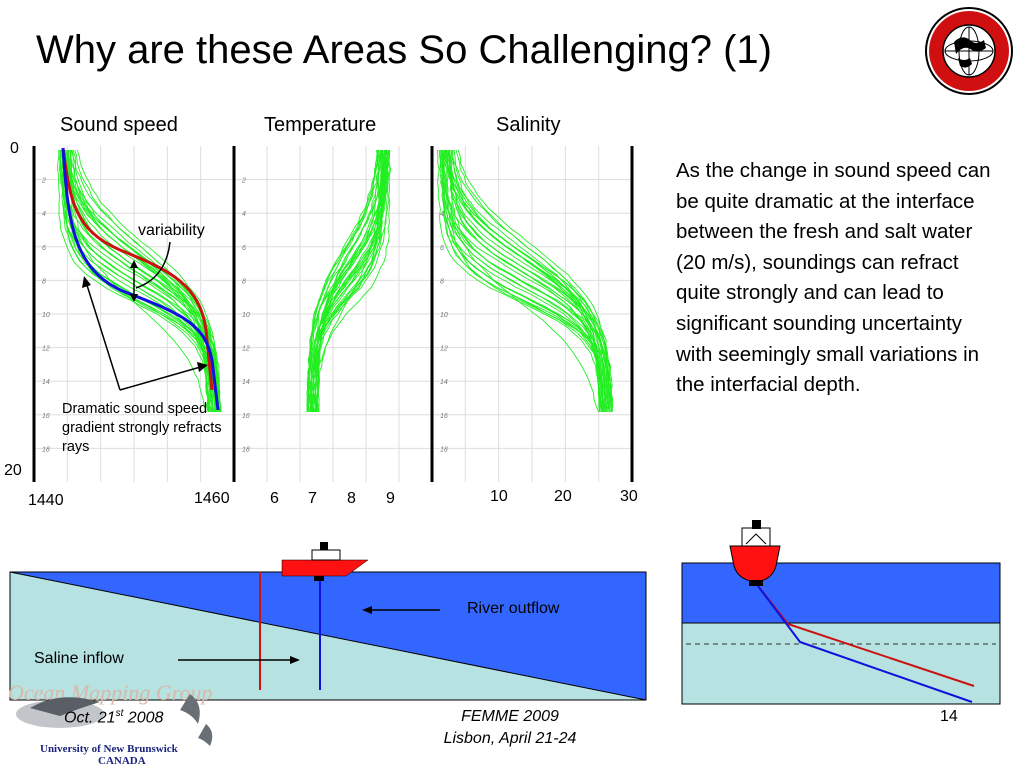 Image resolution: width=1024 pixels, height=768 pixels. What do you see at coordinates (143, 718) in the screenshot?
I see `footer-date-year: 2008` at bounding box center [143, 718].